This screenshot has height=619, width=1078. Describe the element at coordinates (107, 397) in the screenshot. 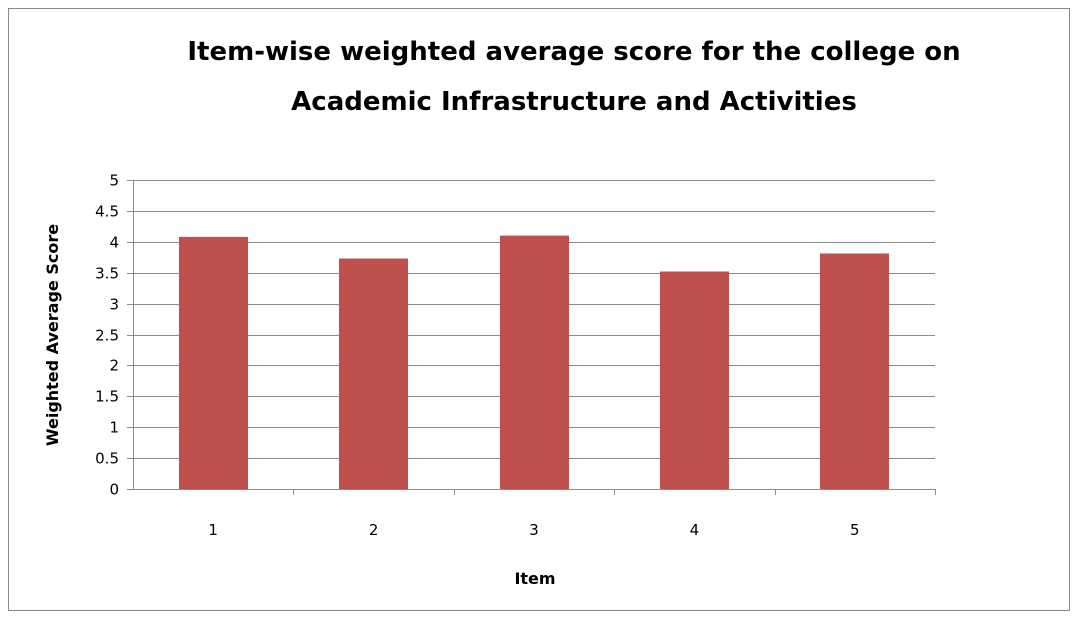

I see `y-tick-label: 1.5` at that location.